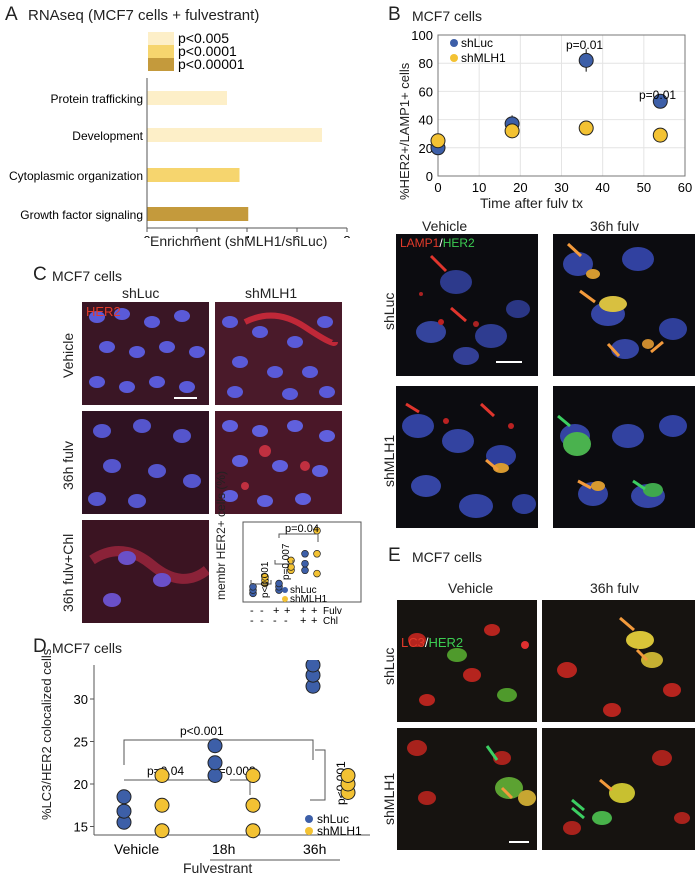 The height and width of the screenshot is (876, 695). I want to click on c-row-chl: 36h fulv+Chl, so click(68, 572).